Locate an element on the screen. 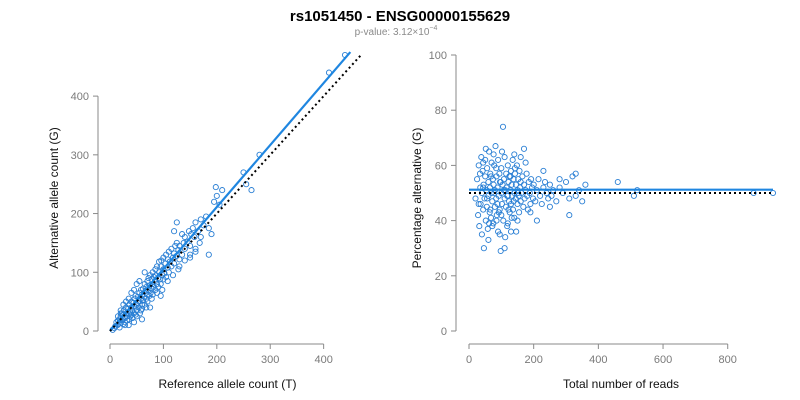  chart-subtitle: p-value: 3.12×10−4 is located at coordinates (396, 31).